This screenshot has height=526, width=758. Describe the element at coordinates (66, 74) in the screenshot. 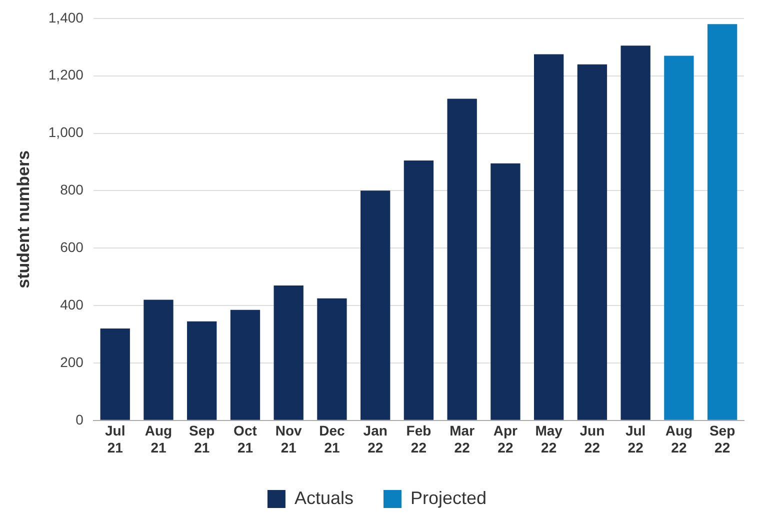

I see `y-tick-label: 1,200` at that location.